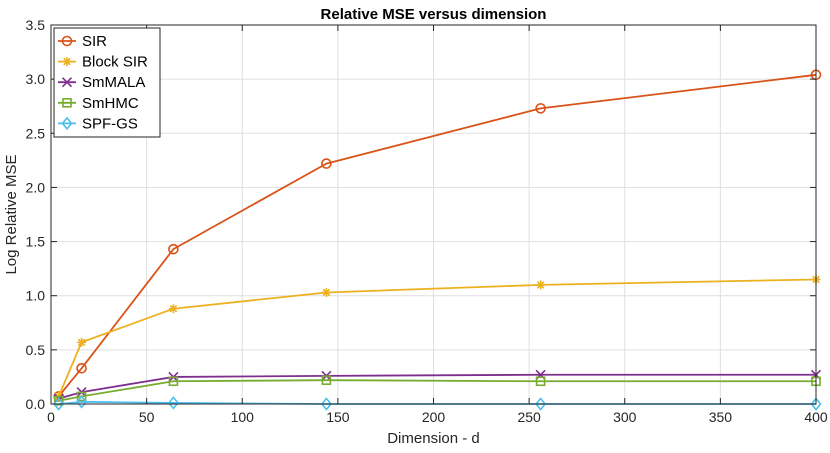  I want to click on x-tick-label: 300, so click(625, 417).